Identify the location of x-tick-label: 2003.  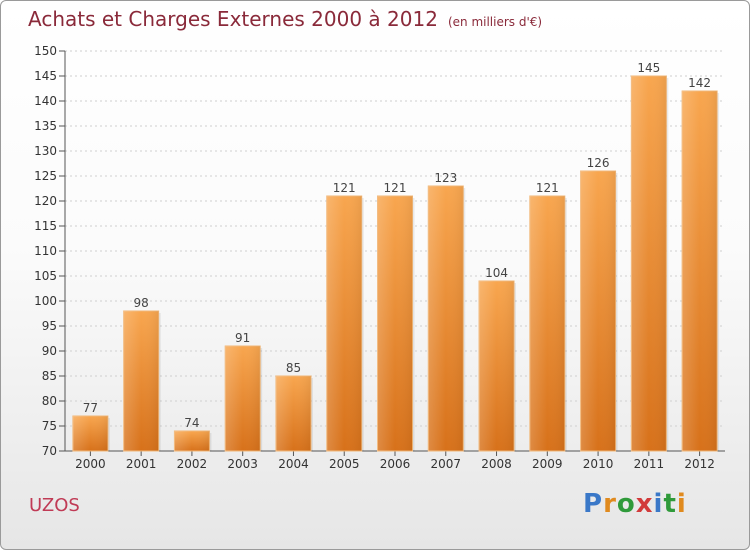
(242, 464).